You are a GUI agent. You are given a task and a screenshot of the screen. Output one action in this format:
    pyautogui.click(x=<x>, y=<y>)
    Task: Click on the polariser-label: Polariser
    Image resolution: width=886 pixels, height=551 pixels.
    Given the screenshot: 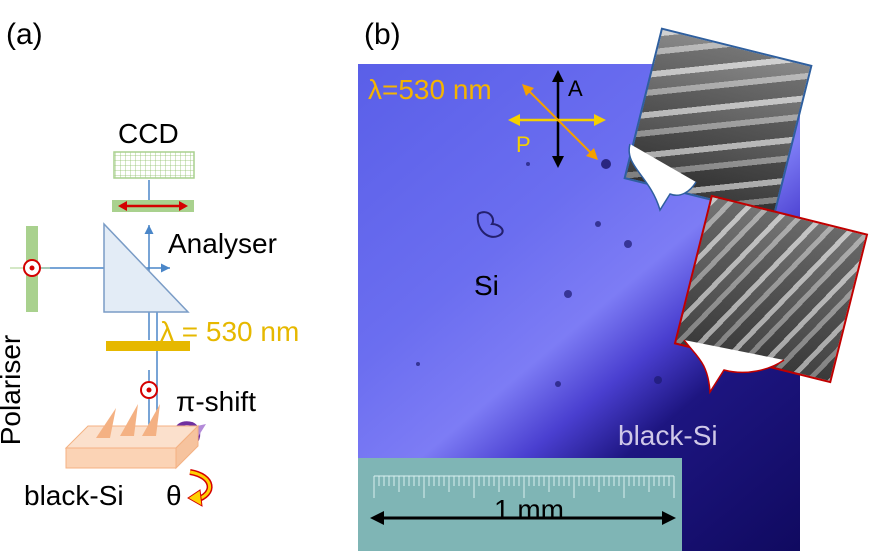 What is the action you would take?
    pyautogui.click(x=13, y=390)
    